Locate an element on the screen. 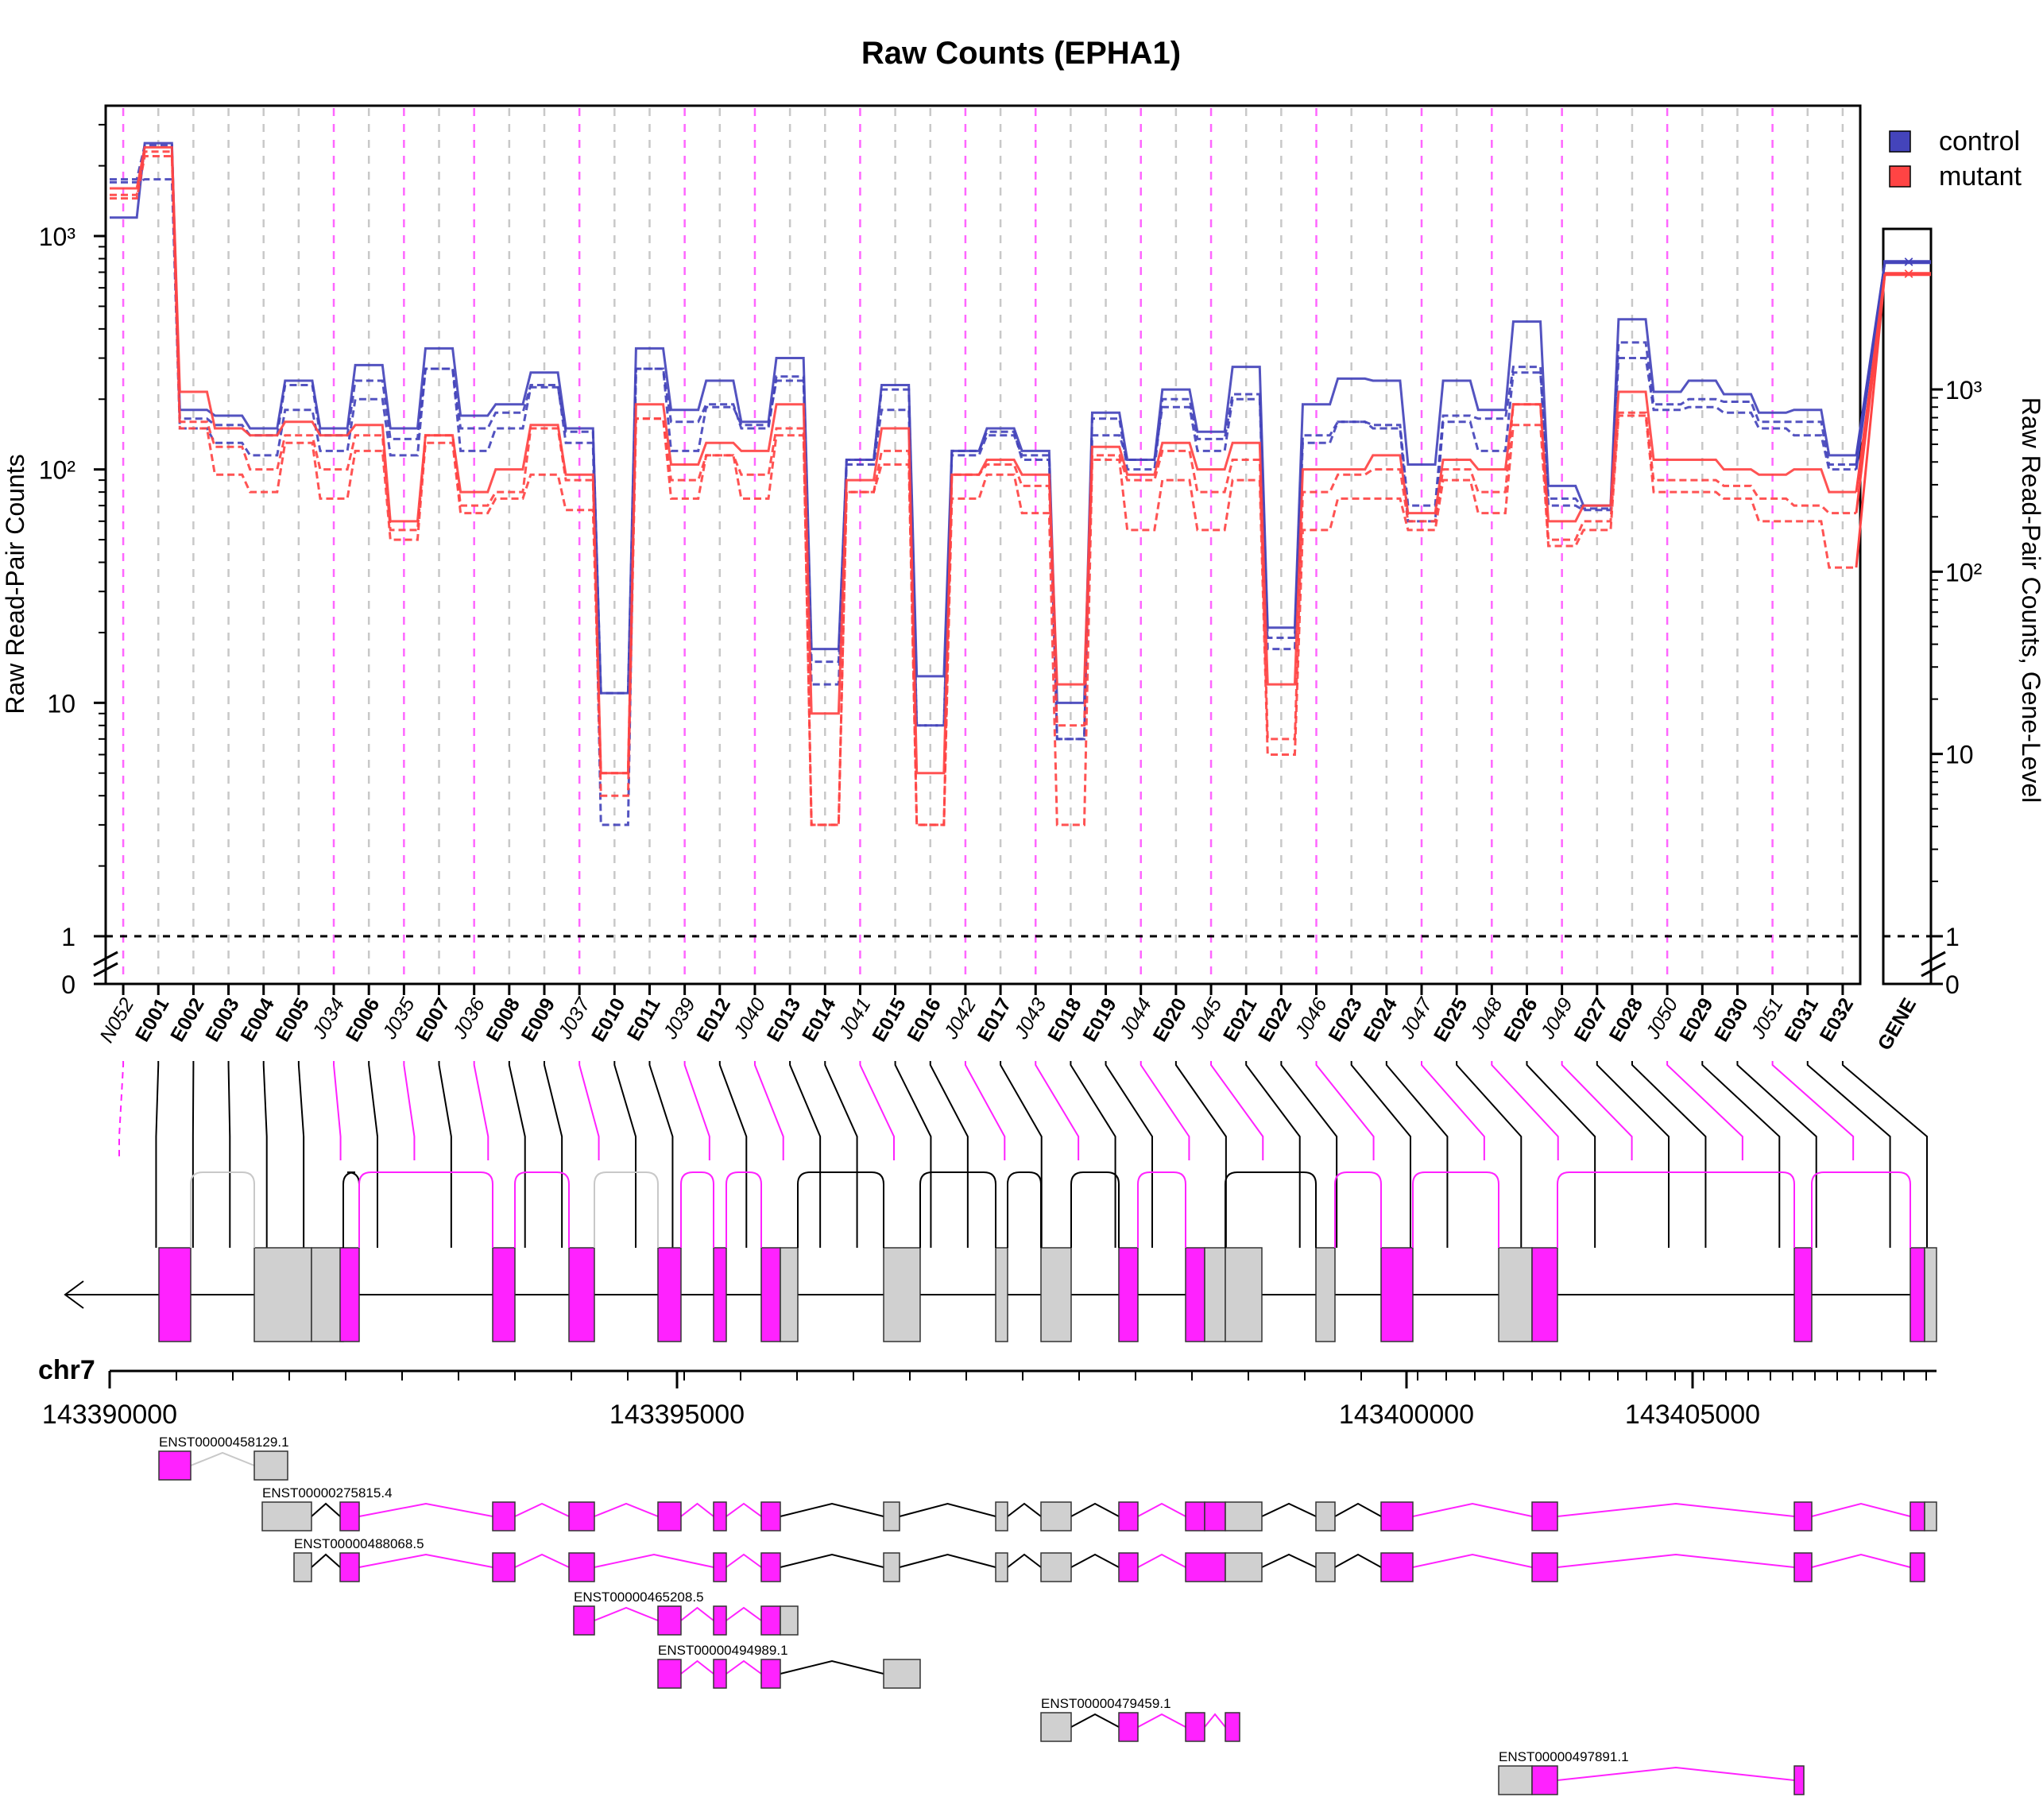  transcript-label: ENST00000479459.1 is located at coordinates (1106, 1703).